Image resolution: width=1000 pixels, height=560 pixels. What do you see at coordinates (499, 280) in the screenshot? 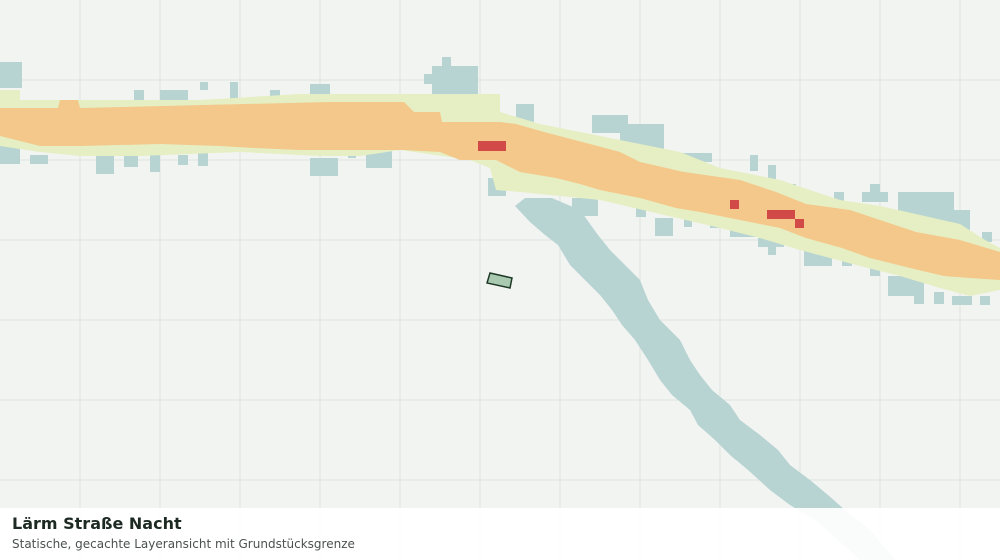
I see `parcel-boundary` at bounding box center [499, 280].